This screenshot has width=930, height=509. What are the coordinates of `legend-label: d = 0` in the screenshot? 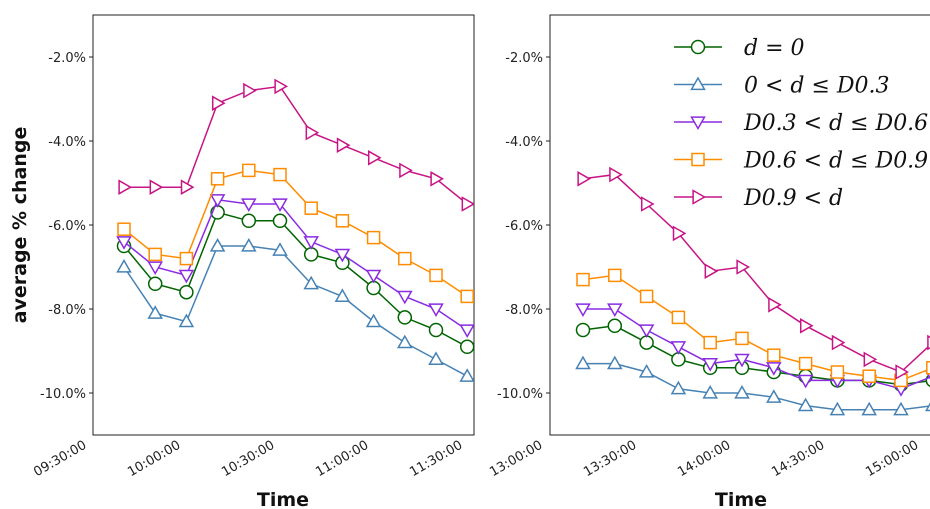 It's located at (774, 48).